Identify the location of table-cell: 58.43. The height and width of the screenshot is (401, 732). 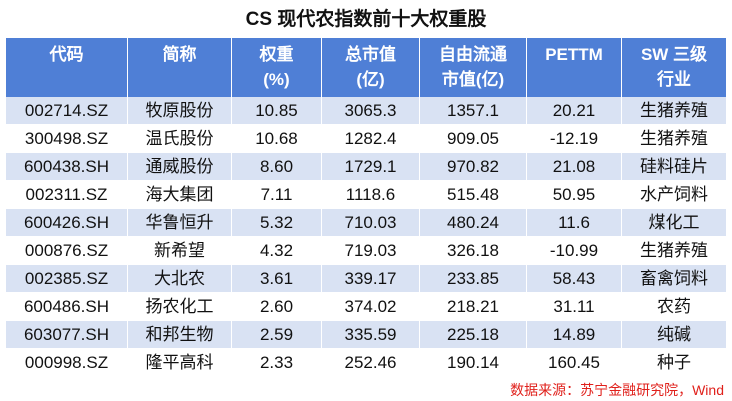
(574, 279).